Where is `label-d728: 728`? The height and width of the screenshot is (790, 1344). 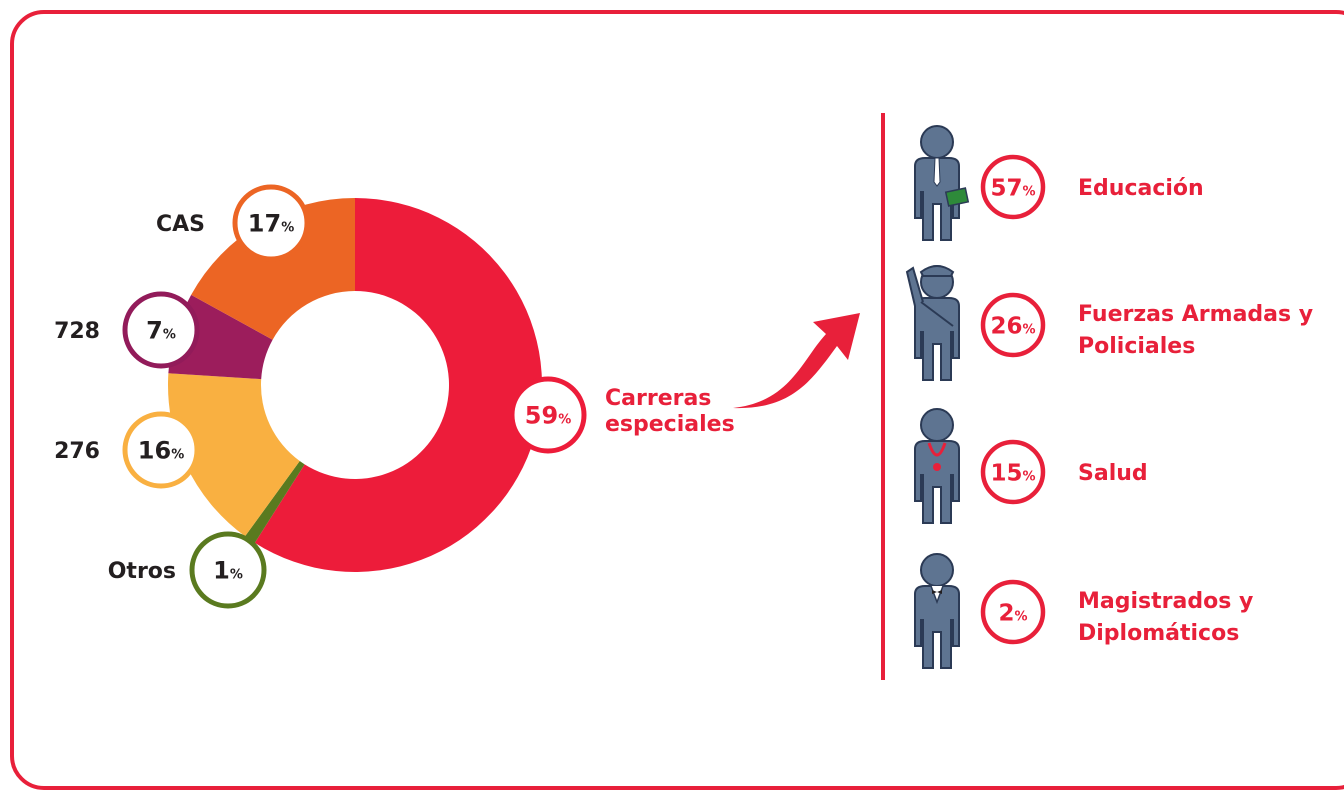 label-d728: 728 is located at coordinates (77, 331).